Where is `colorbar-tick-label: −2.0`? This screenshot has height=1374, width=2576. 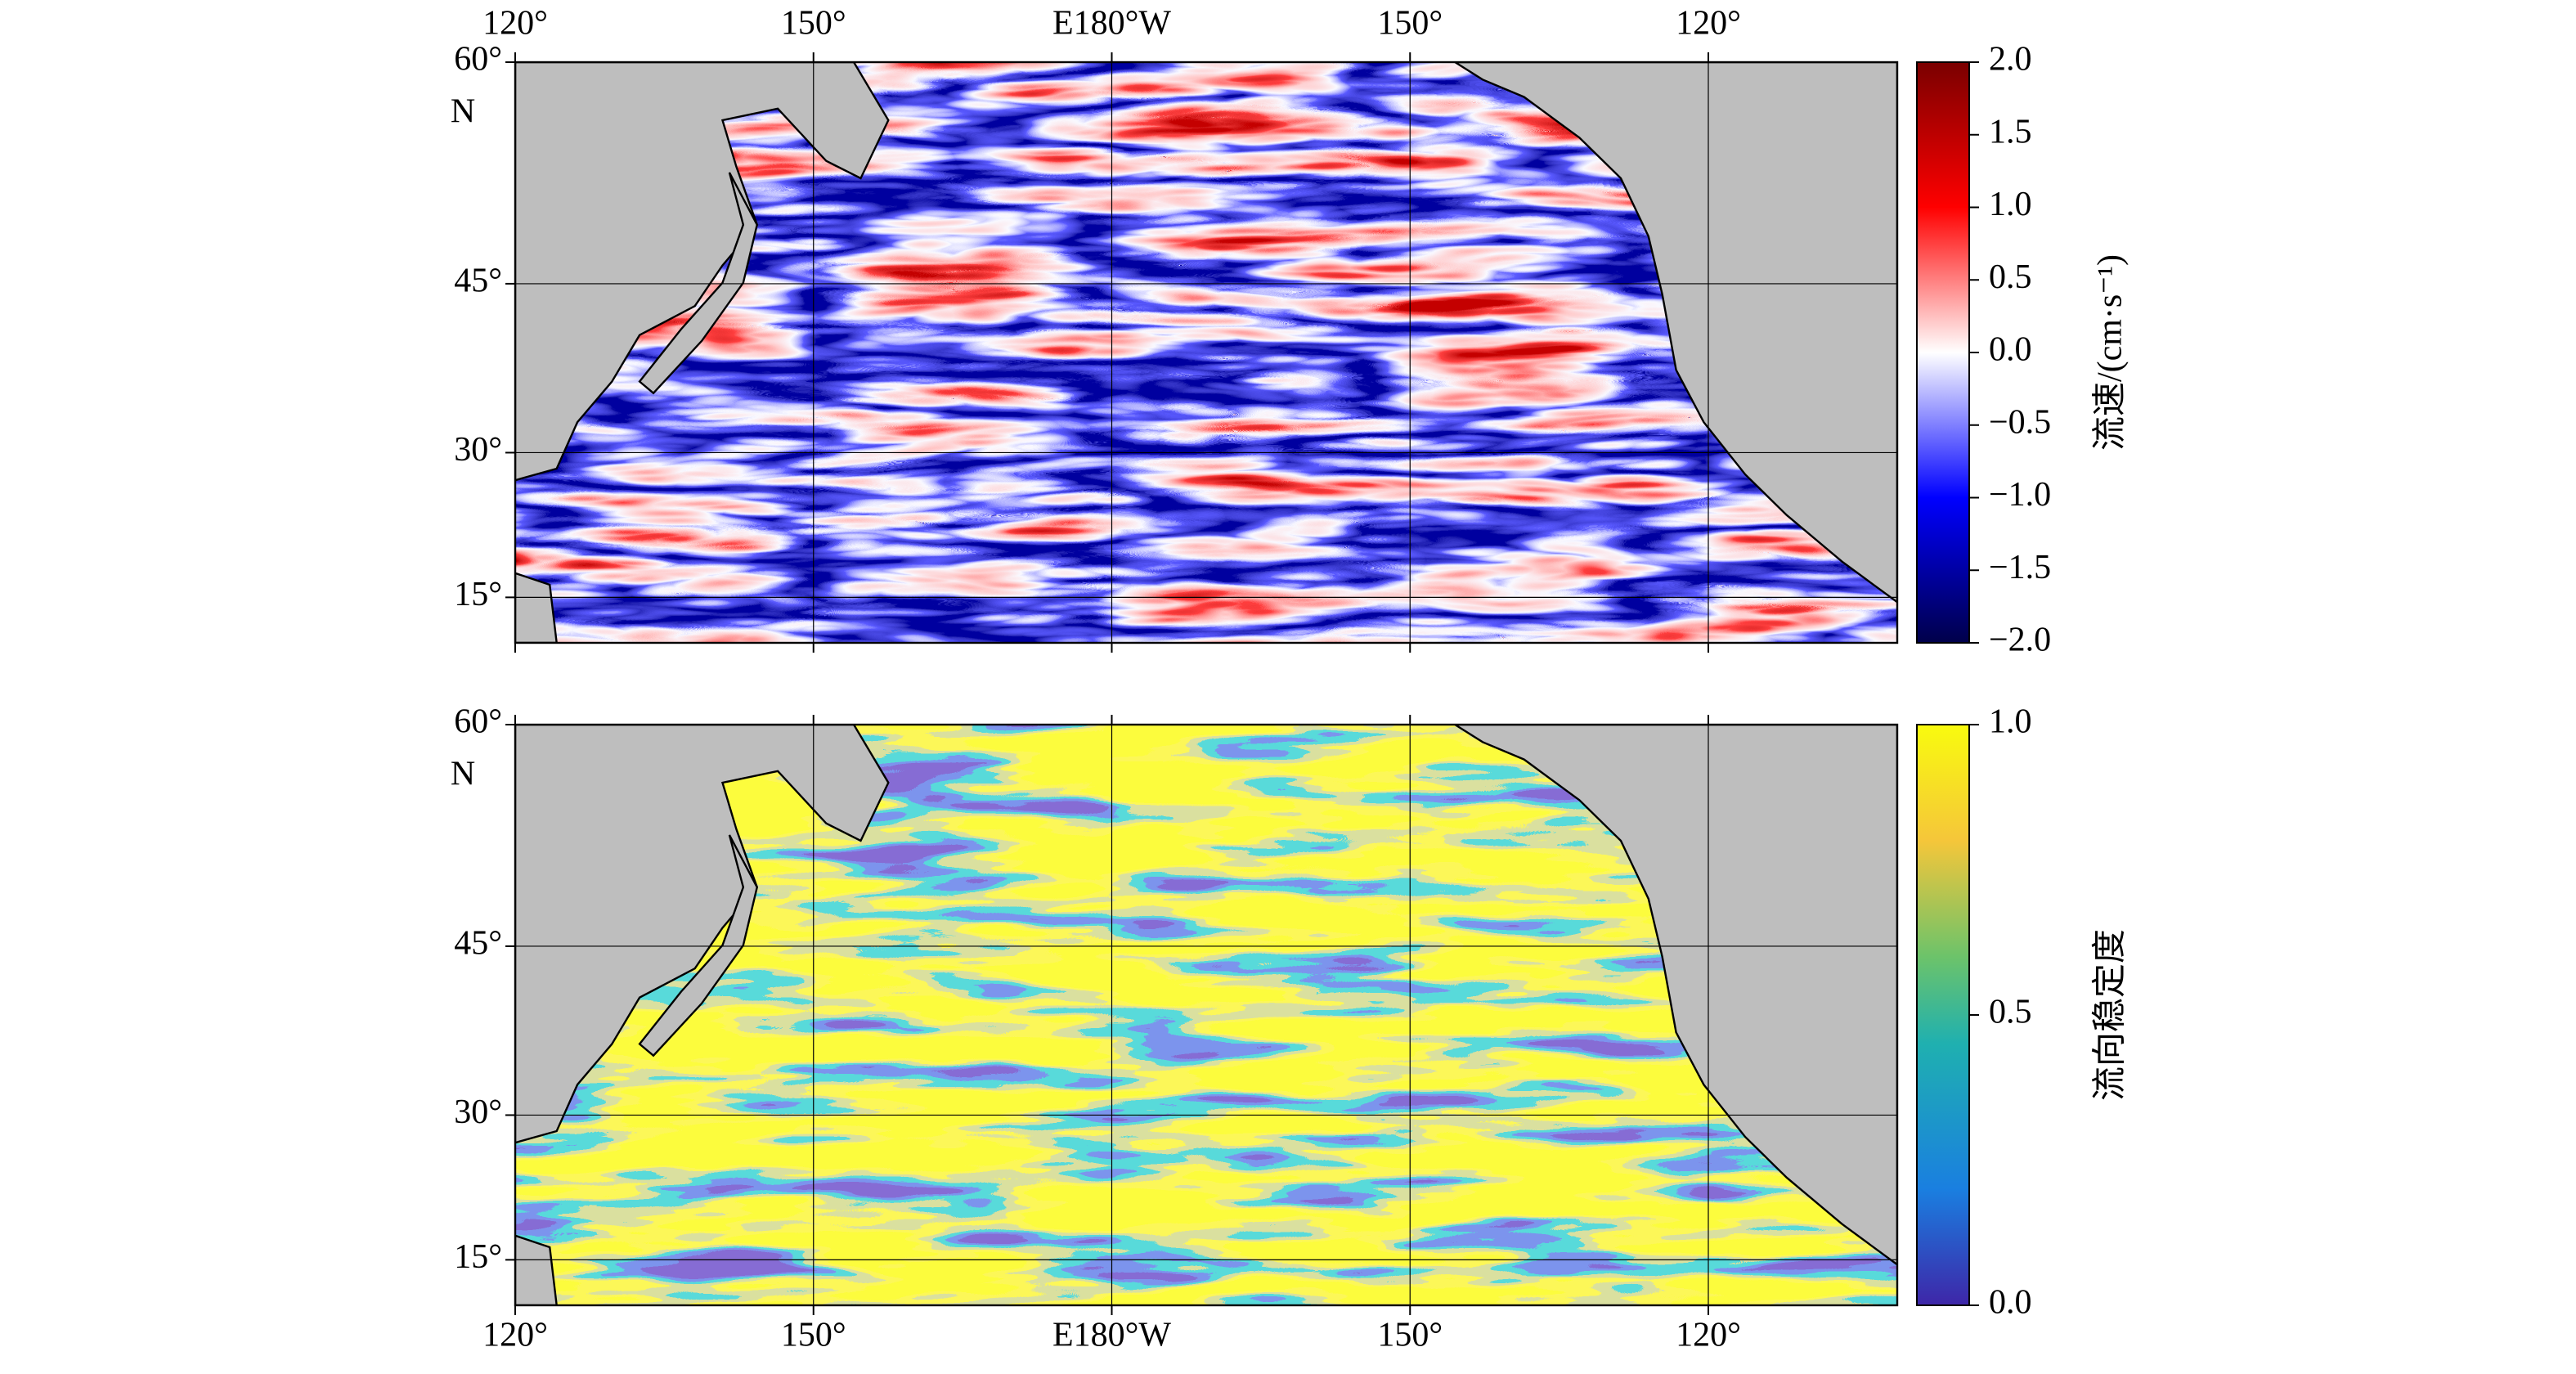
colorbar-tick-label: −2.0 is located at coordinates (2020, 640).